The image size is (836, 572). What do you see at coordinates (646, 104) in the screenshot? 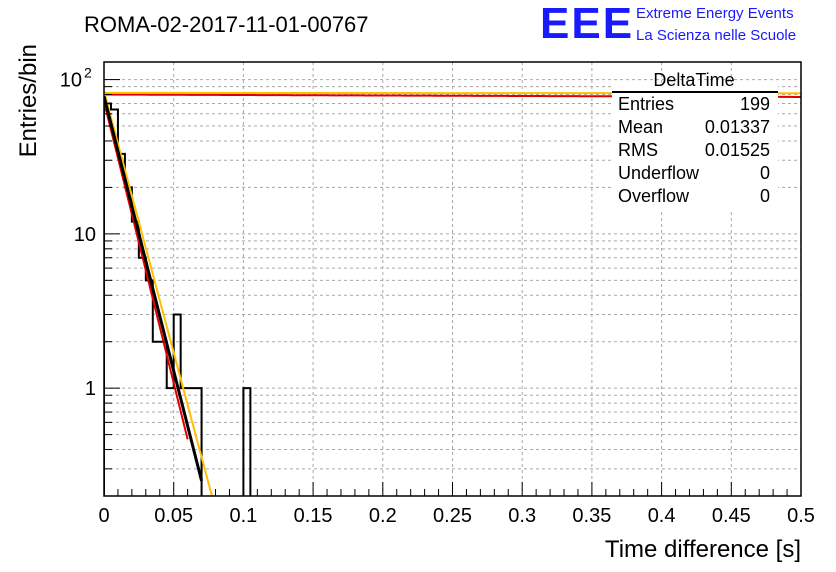
I see `stats-label-entries: Entries` at bounding box center [646, 104].